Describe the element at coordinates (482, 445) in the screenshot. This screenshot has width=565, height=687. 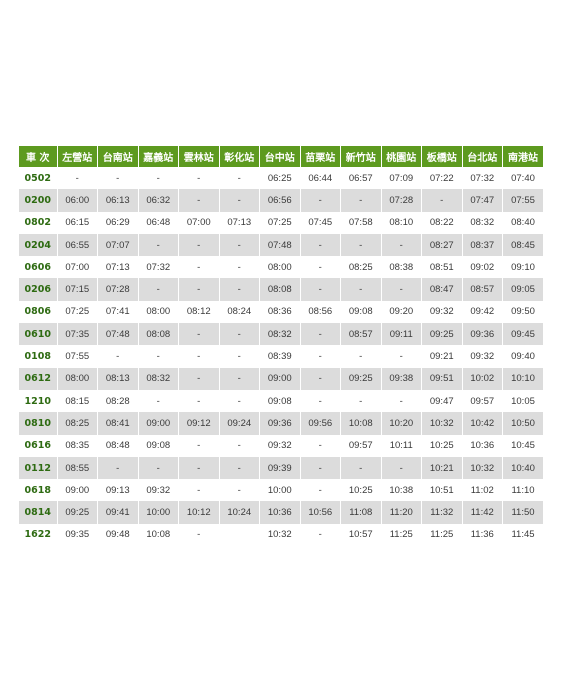
I see `departure-time-cell: 10:36` at that location.